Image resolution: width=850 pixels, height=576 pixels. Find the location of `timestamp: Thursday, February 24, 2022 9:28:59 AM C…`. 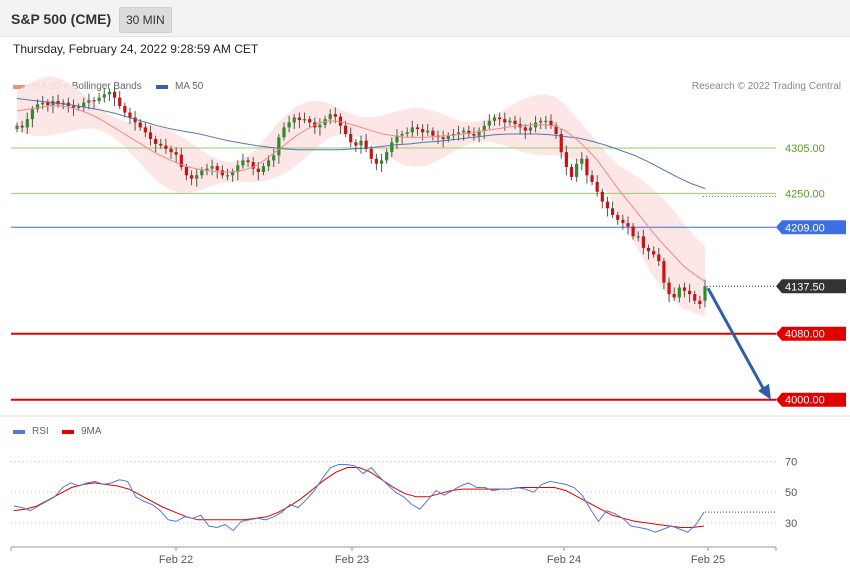

timestamp: Thursday, February 24, 2022 9:28:59 AM C… is located at coordinates (136, 49).